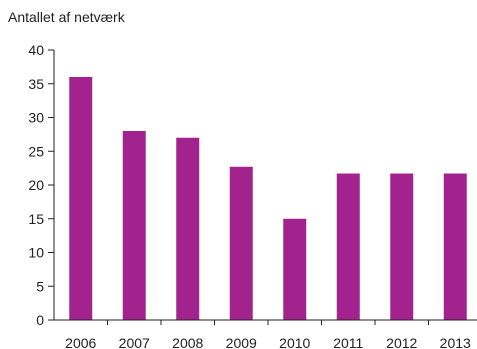 This screenshot has height=349, width=477. I want to click on y-tick-label: 20, so click(36, 185).